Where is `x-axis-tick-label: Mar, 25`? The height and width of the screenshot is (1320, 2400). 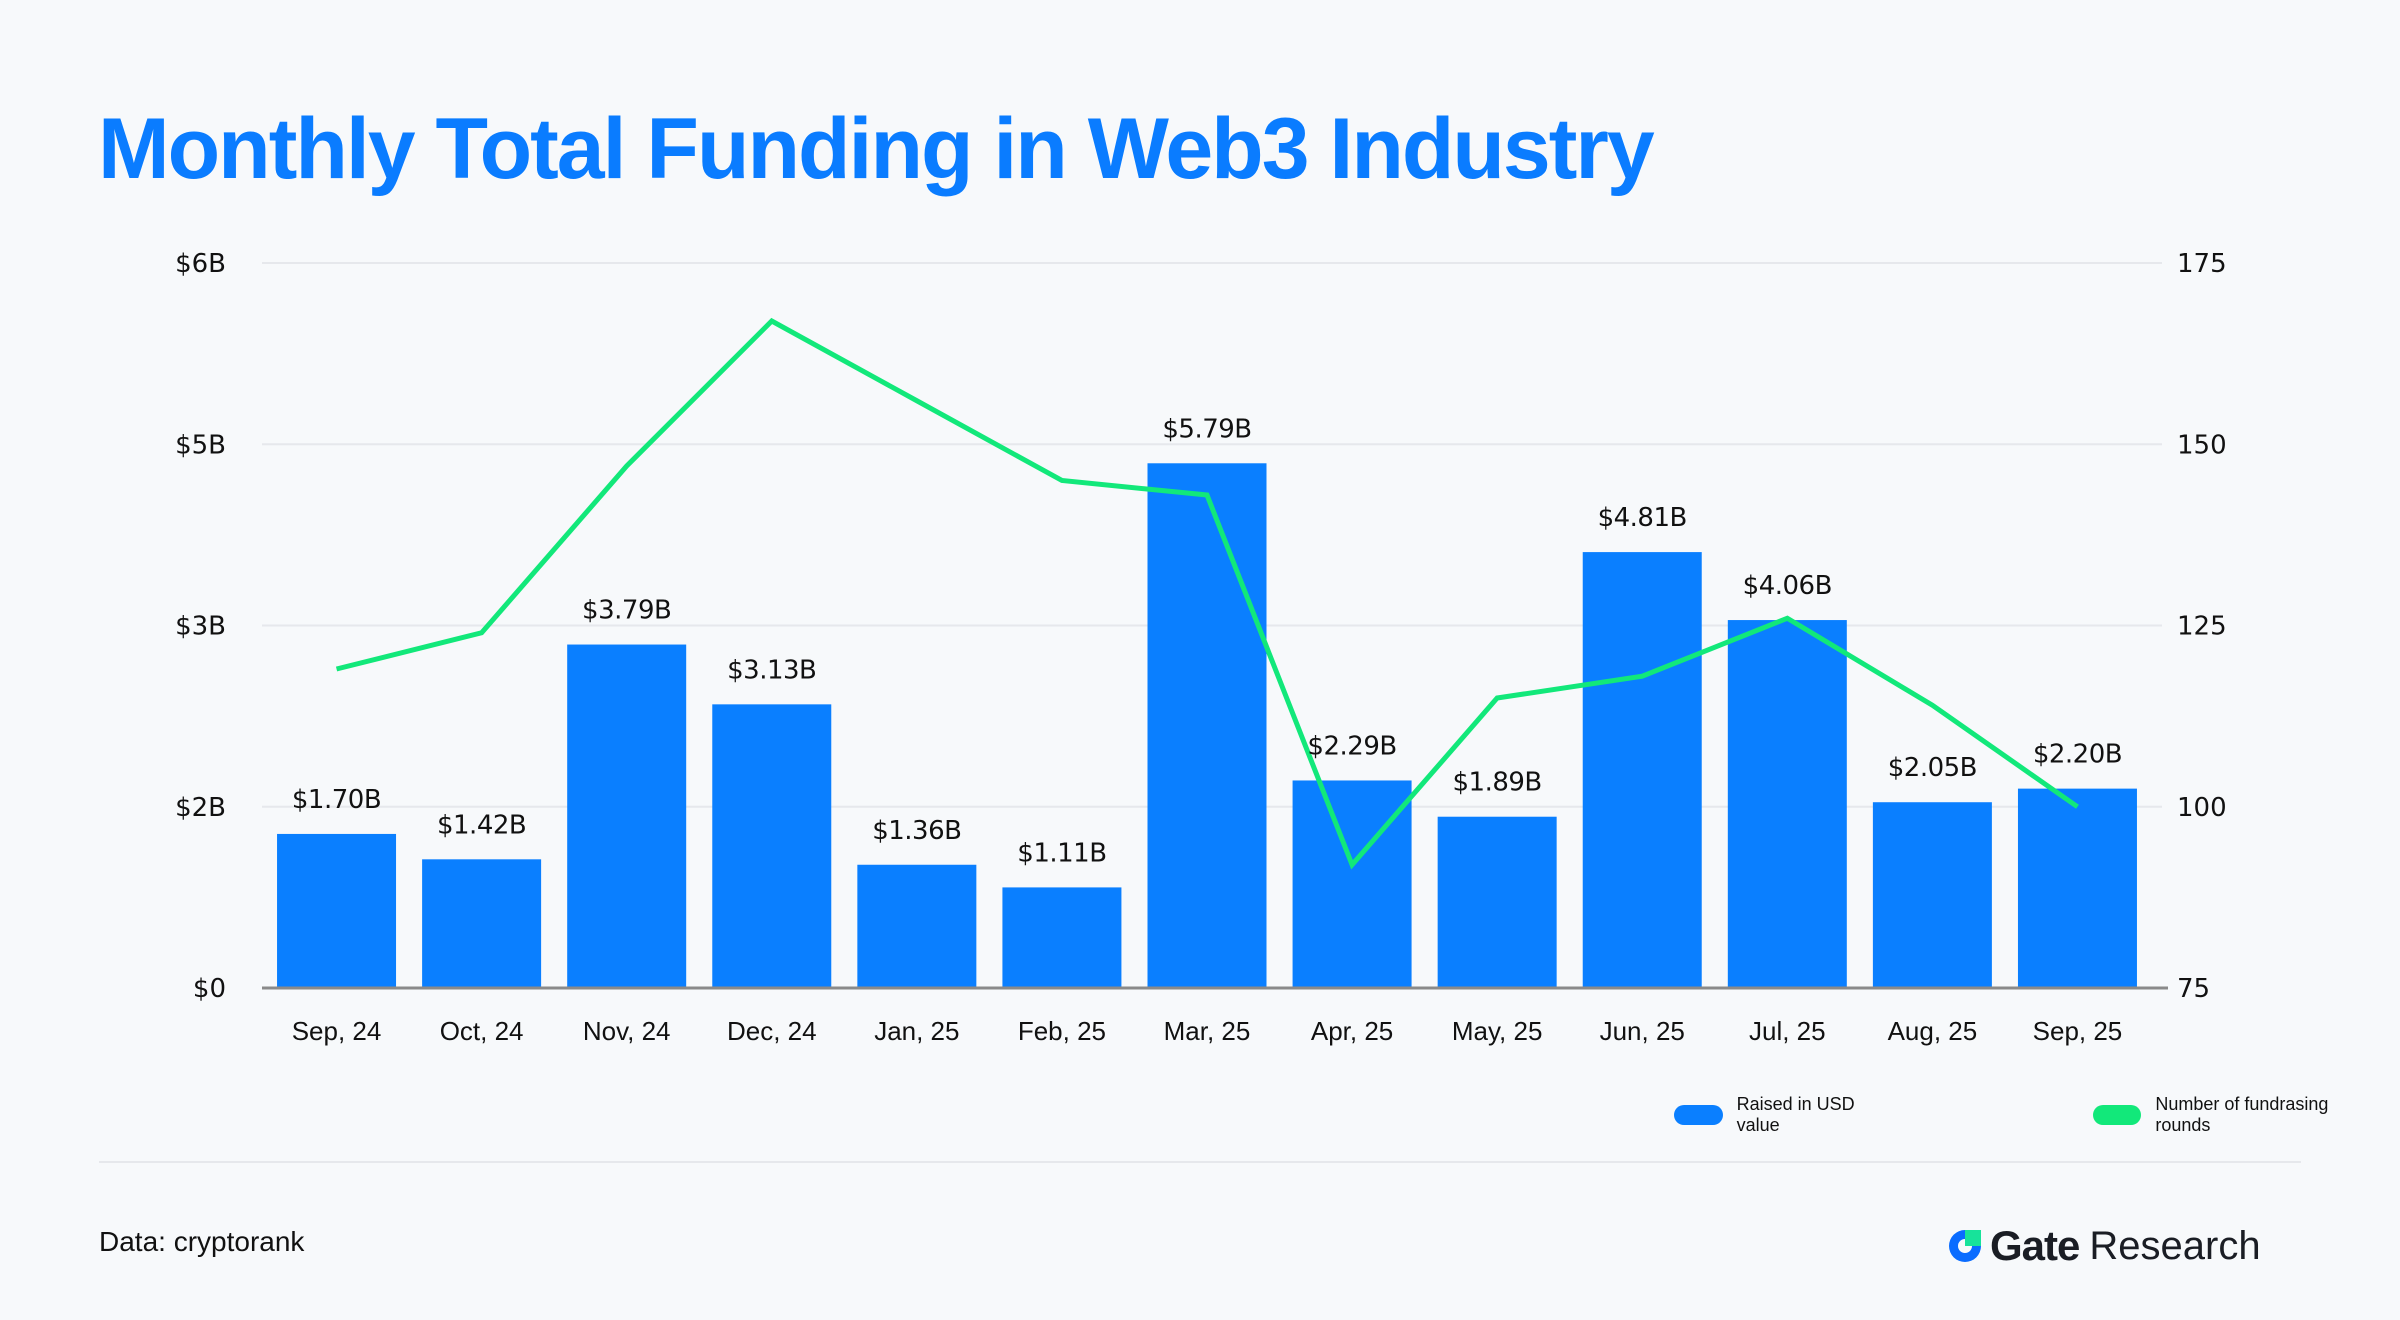 x-axis-tick-label: Mar, 25 is located at coordinates (1207, 1031).